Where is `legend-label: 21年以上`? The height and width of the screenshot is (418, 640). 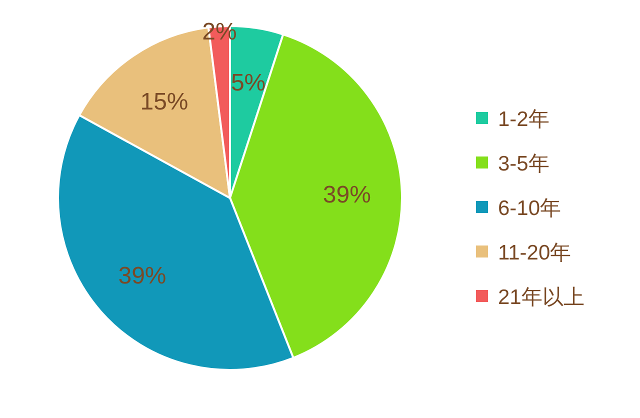 legend-label: 21年以上 is located at coordinates (541, 297).